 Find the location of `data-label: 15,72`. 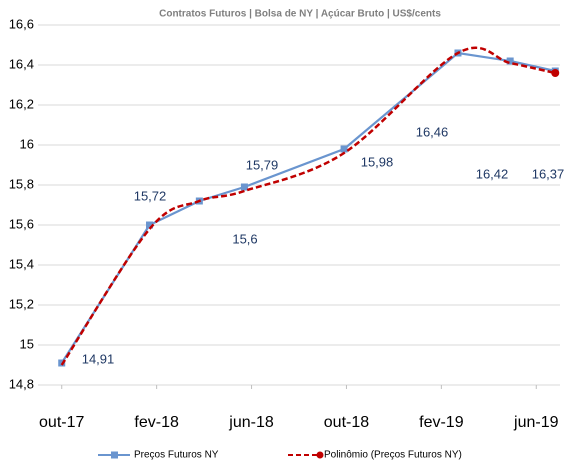

data-label: 15,72 is located at coordinates (150, 195).